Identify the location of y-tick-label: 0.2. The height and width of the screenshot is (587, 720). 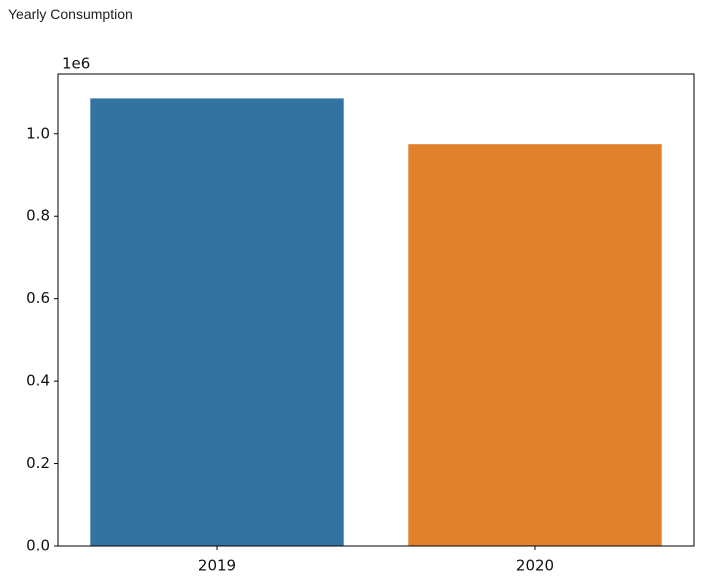
(38, 463).